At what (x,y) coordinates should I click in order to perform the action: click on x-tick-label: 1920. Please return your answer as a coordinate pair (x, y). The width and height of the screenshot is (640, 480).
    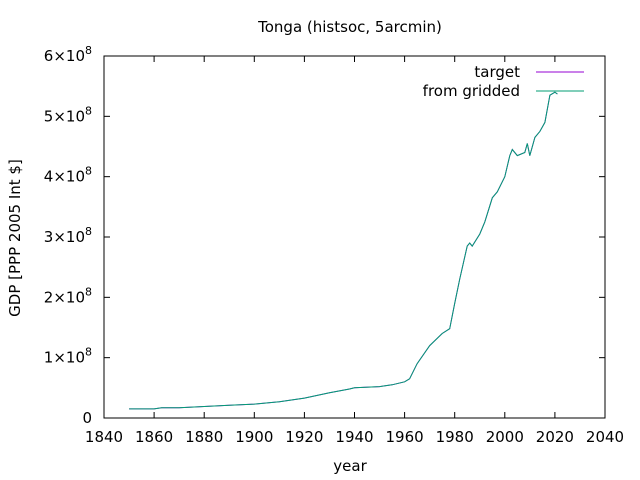
    Looking at the image, I should click on (304, 437).